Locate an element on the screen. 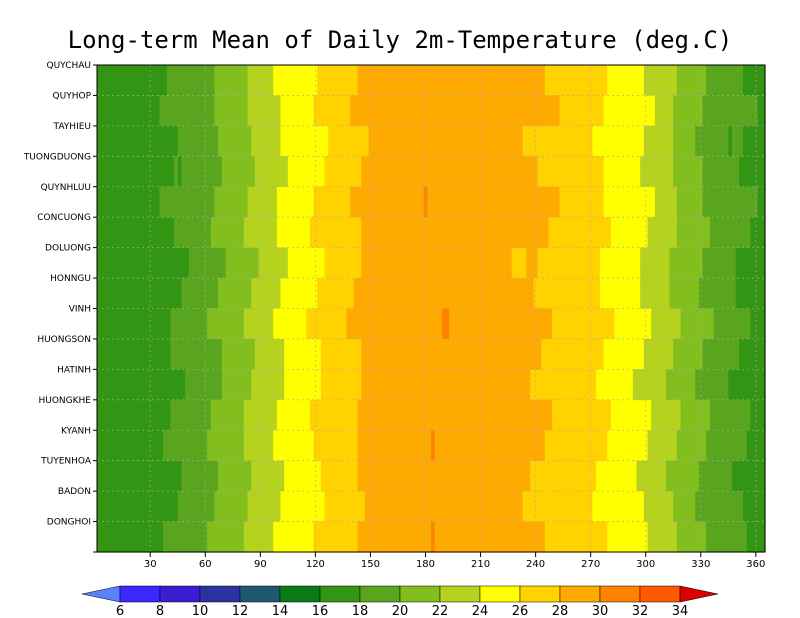 The width and height of the screenshot is (800, 618). x-tick-label: 30 is located at coordinates (150, 564).